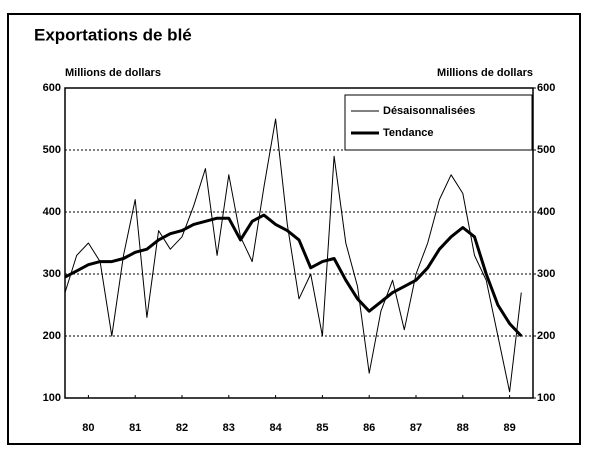 This screenshot has height=453, width=589. Describe the element at coordinates (546, 336) in the screenshot. I see `y2-tick-label: 200` at that location.